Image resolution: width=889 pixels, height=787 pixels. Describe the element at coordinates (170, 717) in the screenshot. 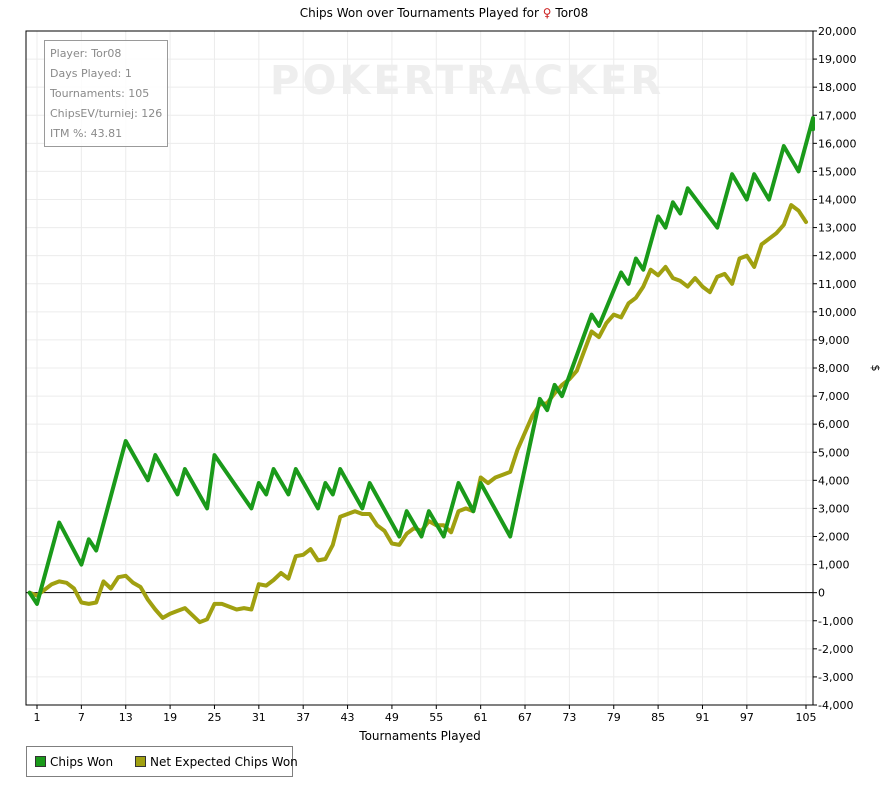

I see `x-tick-label: 19` at that location.